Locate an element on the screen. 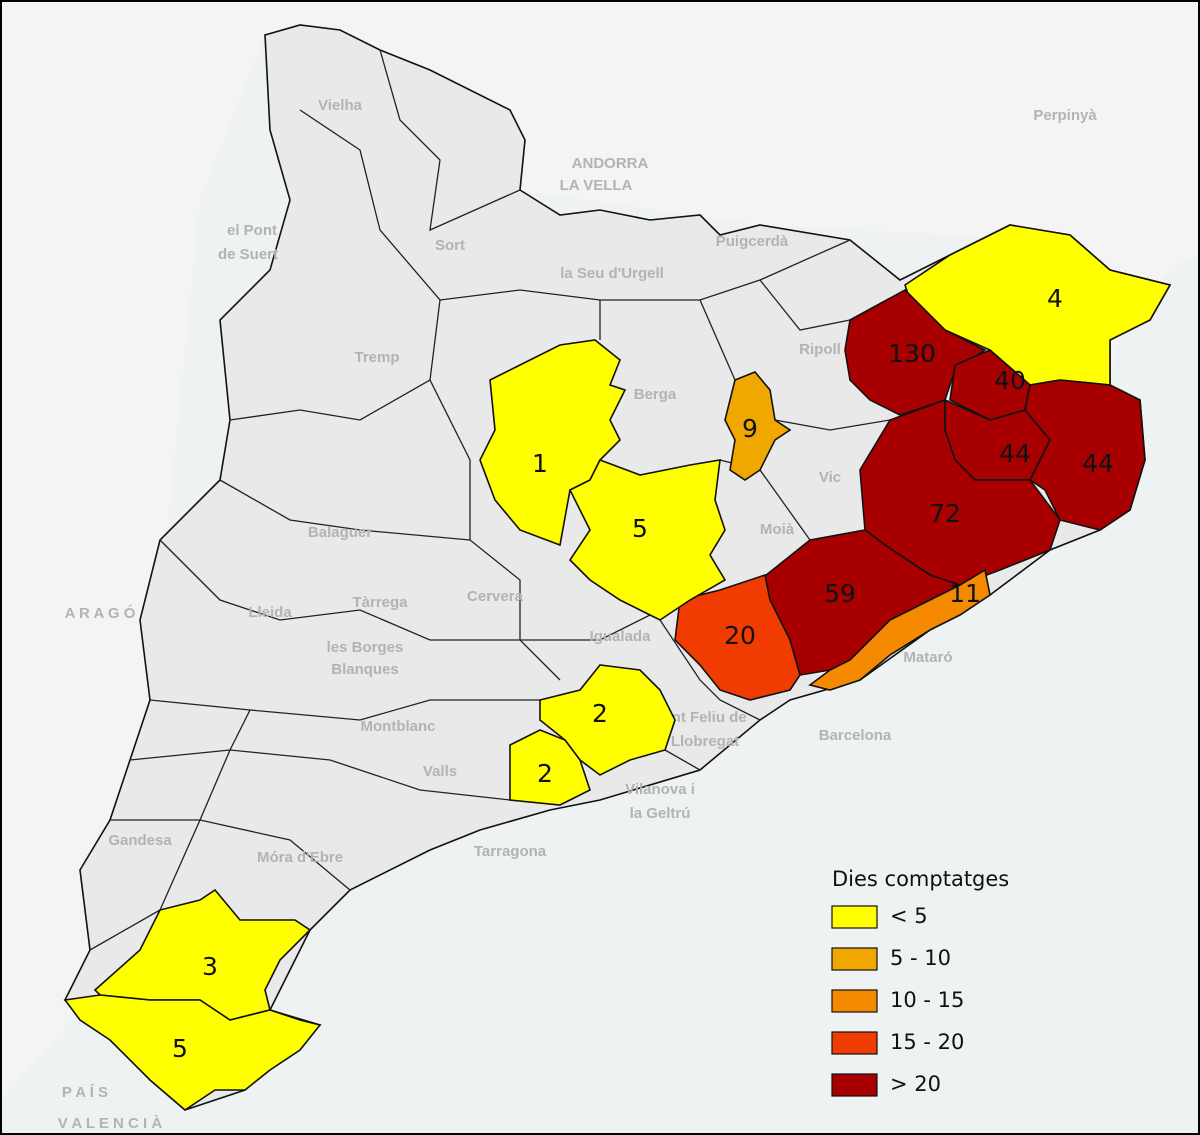 This screenshot has width=1200, height=1135. region-value: 40 is located at coordinates (1010, 380).